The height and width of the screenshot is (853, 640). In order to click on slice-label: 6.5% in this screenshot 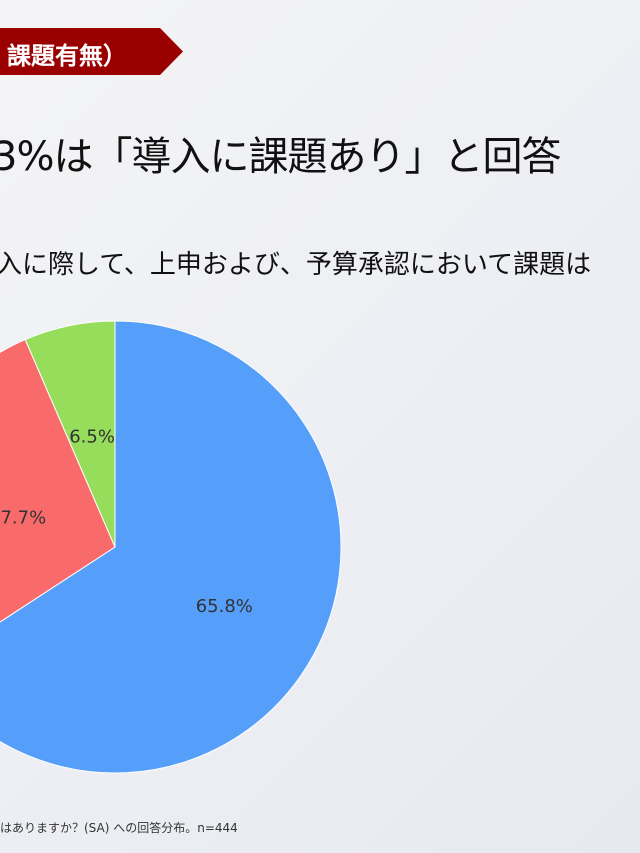, I will do `click(92, 436)`.